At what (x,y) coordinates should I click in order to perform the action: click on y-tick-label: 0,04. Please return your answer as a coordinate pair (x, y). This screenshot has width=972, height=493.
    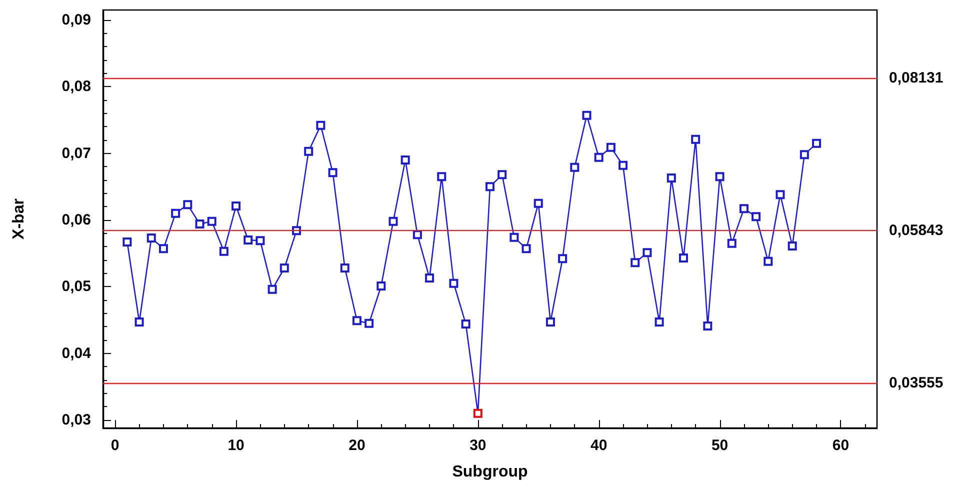
    Looking at the image, I should click on (77, 353).